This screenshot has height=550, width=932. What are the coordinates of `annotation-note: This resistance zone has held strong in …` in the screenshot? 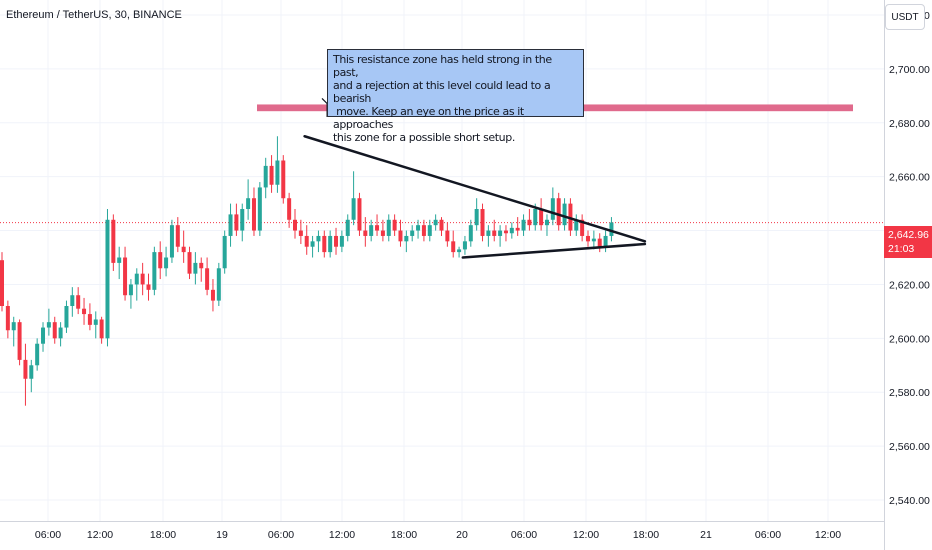 It's located at (455, 96).